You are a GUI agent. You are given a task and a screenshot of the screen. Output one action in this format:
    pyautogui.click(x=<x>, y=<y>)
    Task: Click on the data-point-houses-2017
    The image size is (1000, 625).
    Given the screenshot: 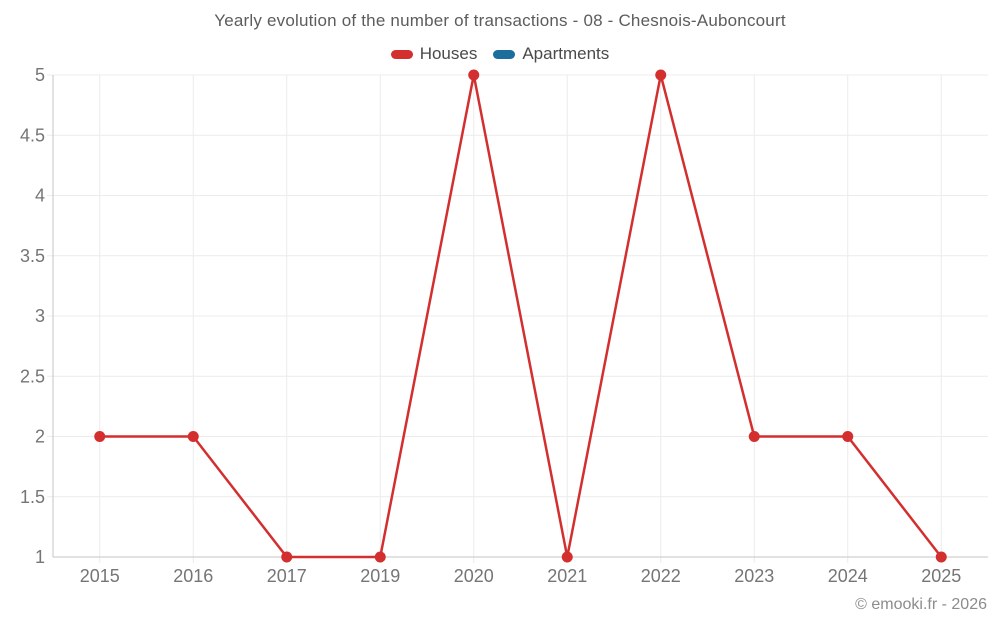 What is the action you would take?
    pyautogui.click(x=287, y=557)
    